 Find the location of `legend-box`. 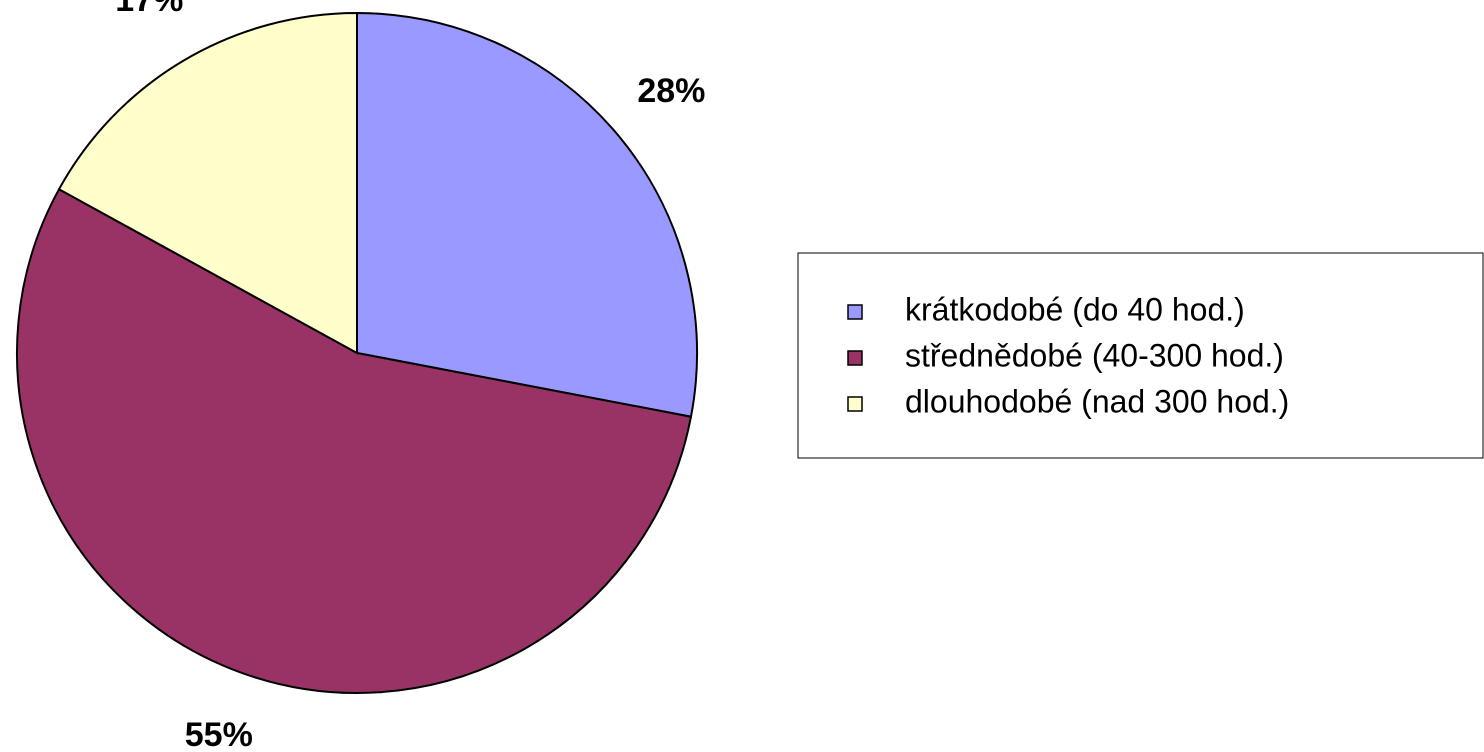

legend-box is located at coordinates (1140, 355).